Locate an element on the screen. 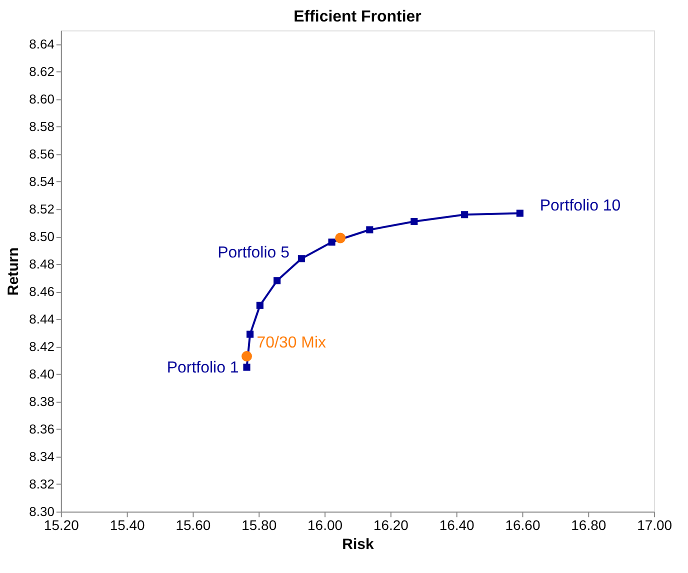  y-tick-label: 8.32 is located at coordinates (41, 484).